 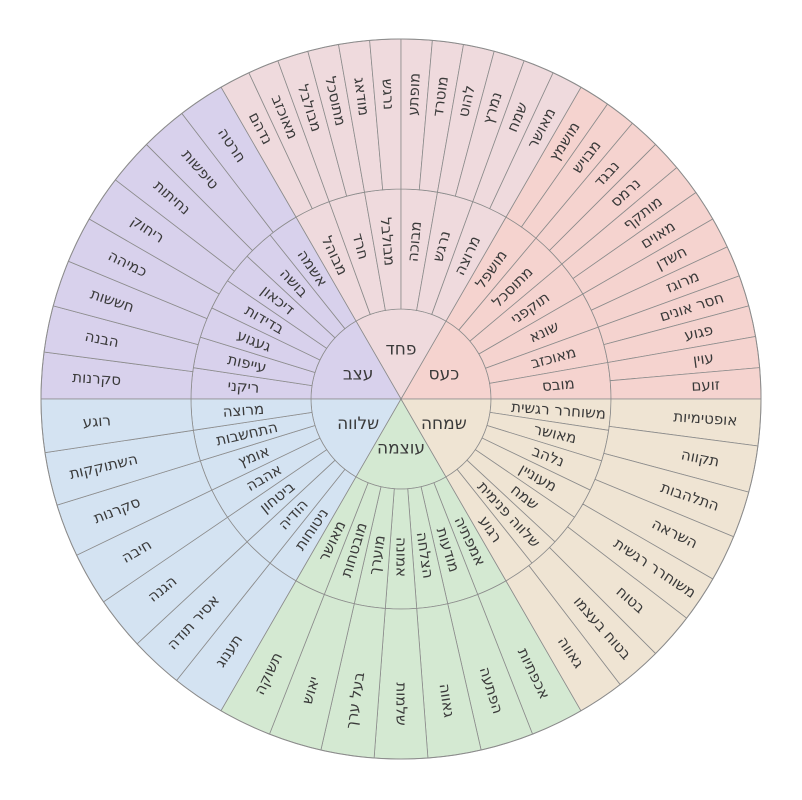 I want to click on mid-label: מוערך, so click(x=377, y=555).